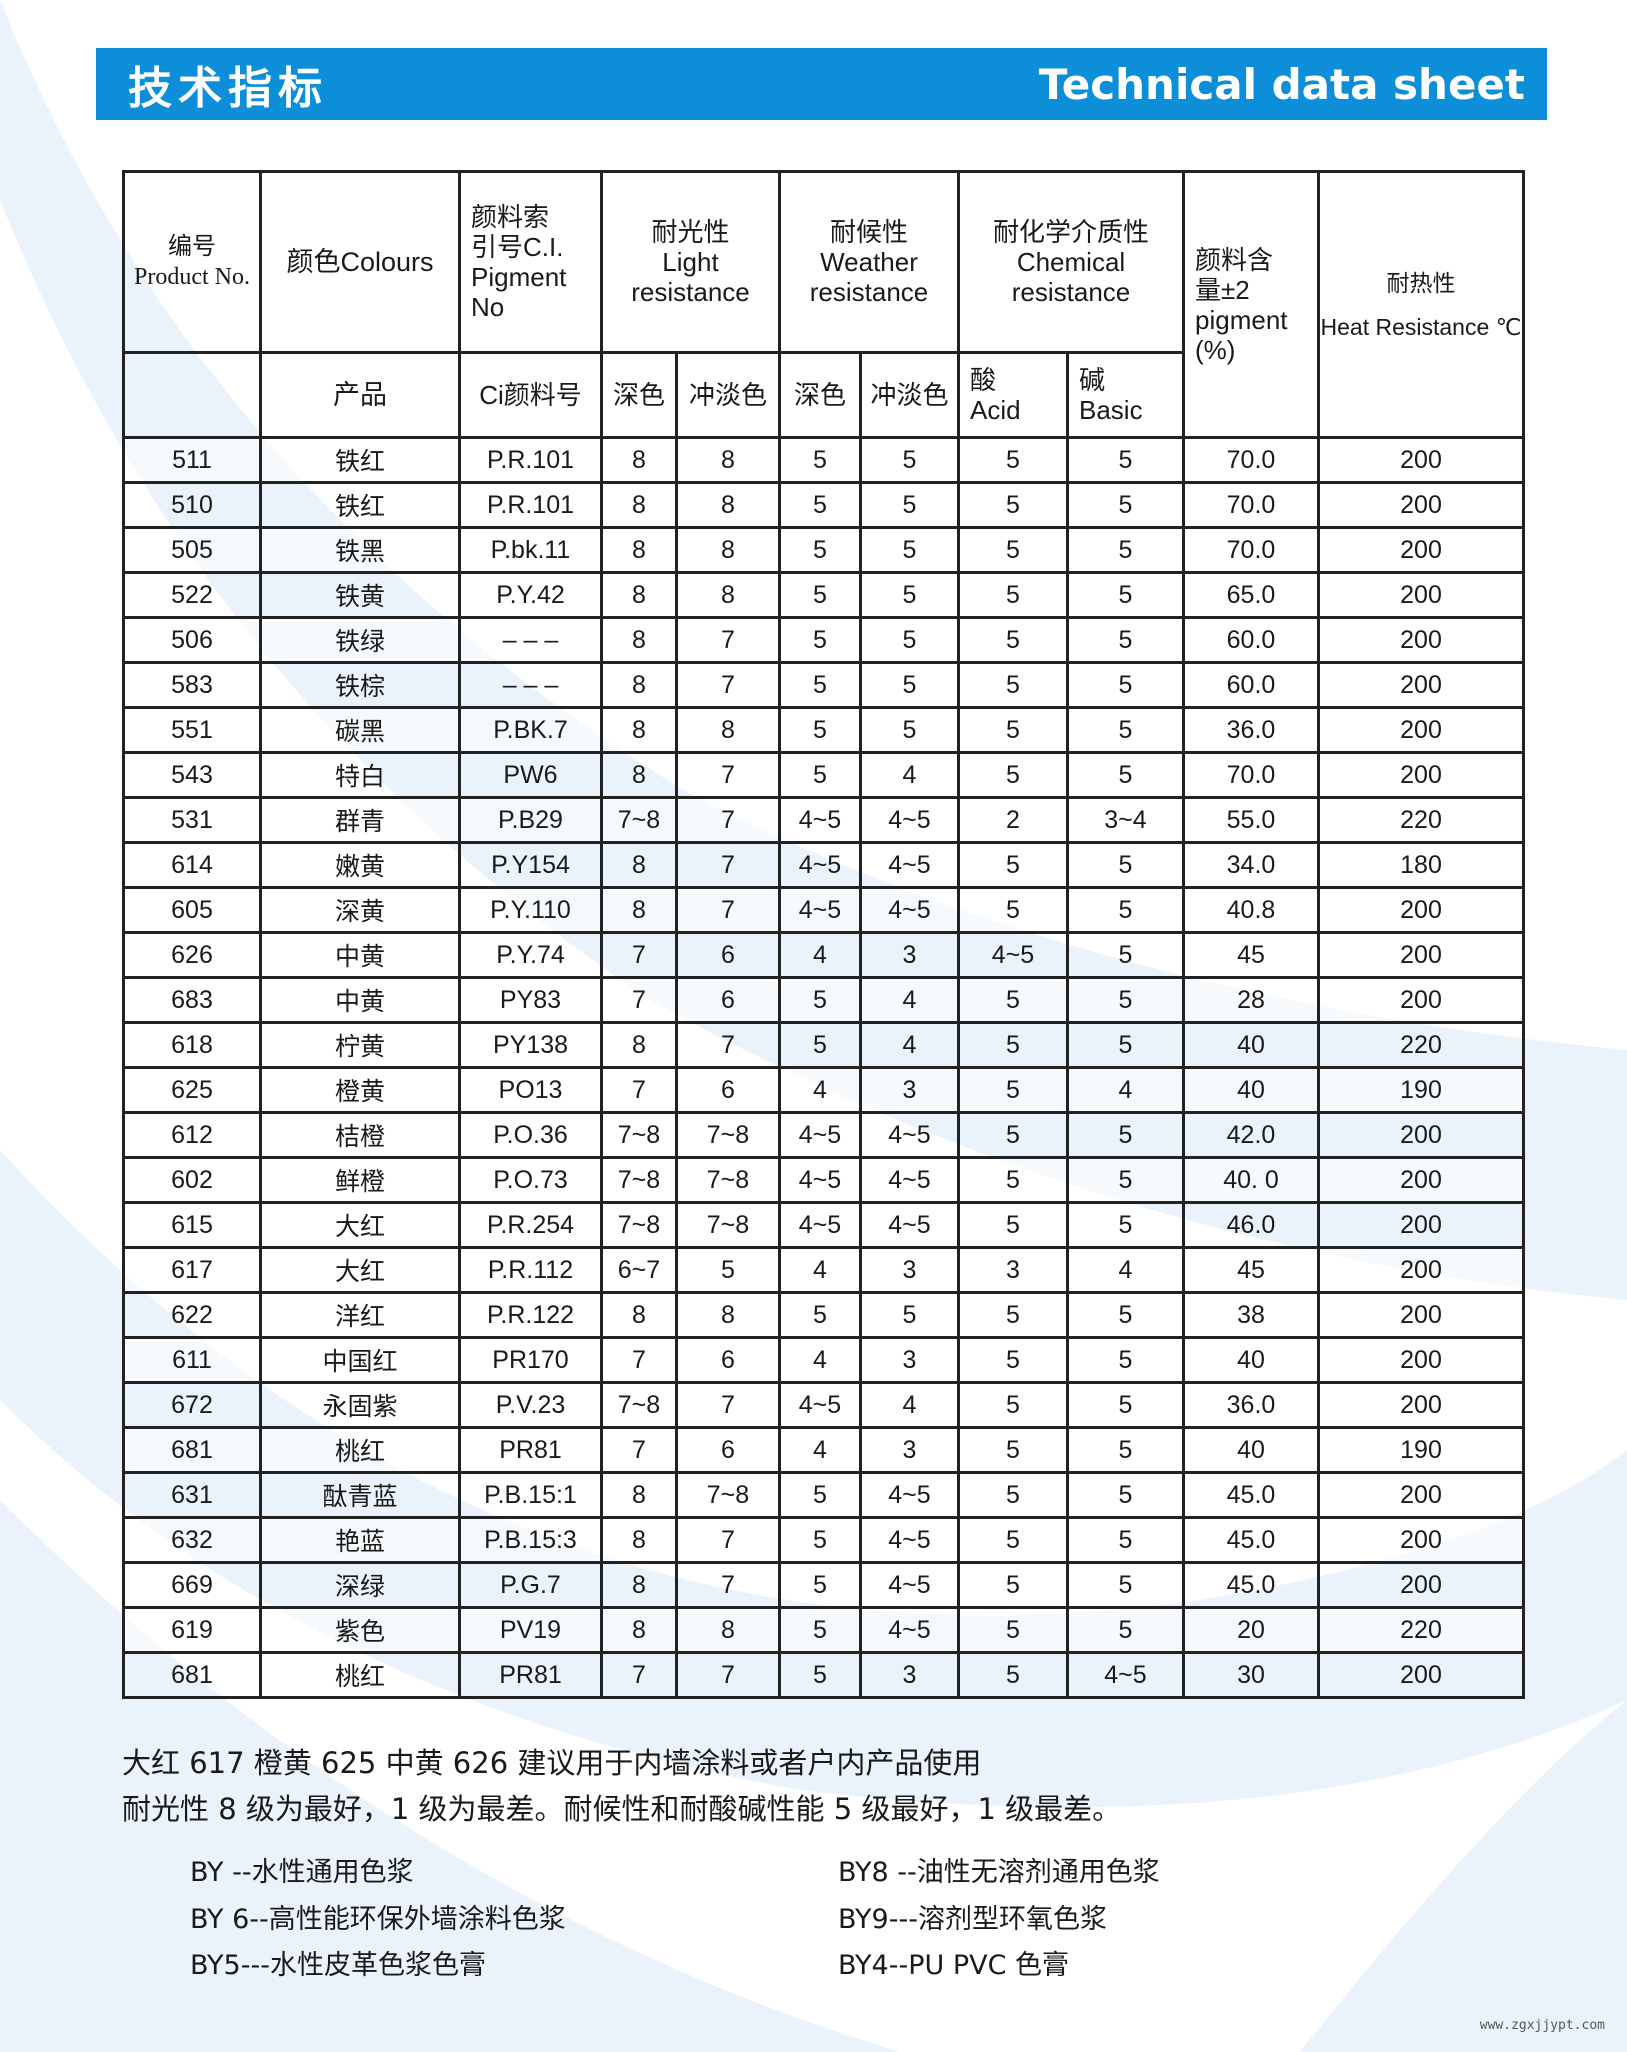  I want to click on header-weather-tint: 冲淡色, so click(909, 395).